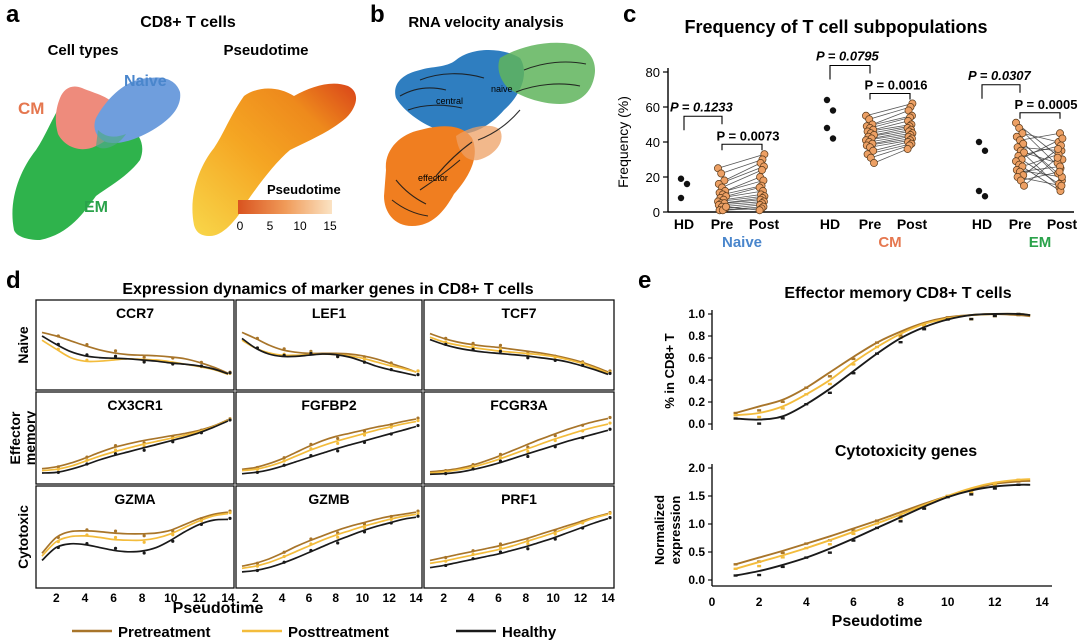  Describe the element at coordinates (696, 424) in the screenshot. I see `y-tick-label: 0.0` at that location.